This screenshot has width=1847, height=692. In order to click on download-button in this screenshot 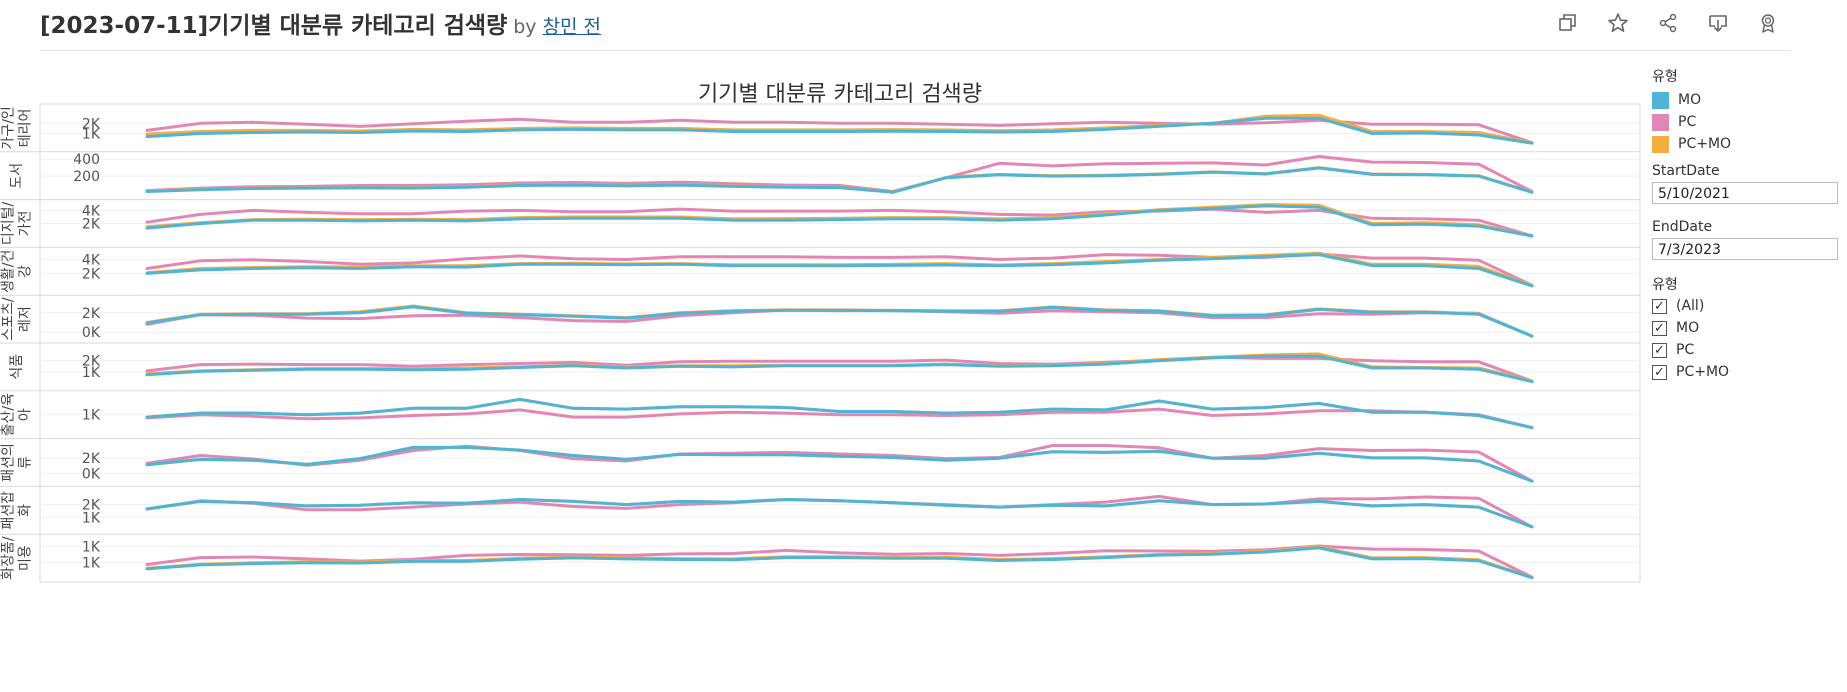, I will do `click(1718, 23)`.